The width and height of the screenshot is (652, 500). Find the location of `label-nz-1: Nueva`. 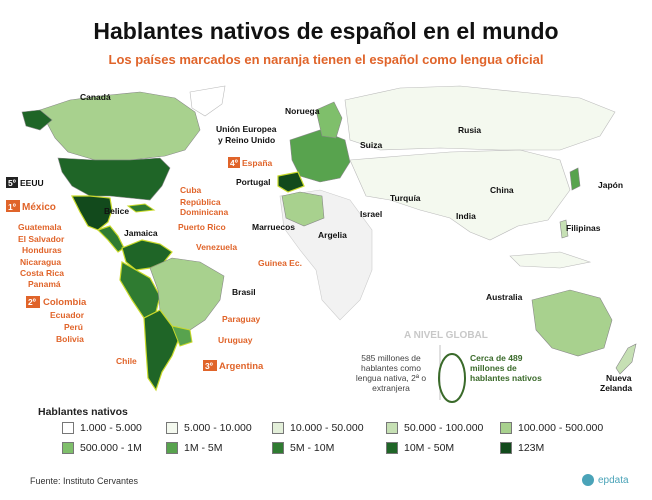

label-nz-1: Nueva is located at coordinates (619, 378).